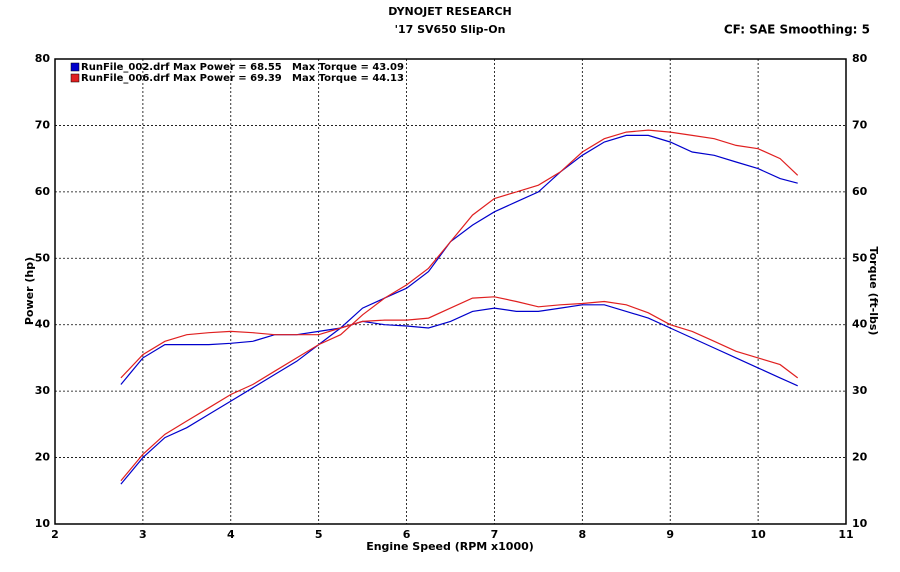  What do you see at coordinates (43, 324) in the screenshot?
I see `y-tick-label: 40` at bounding box center [43, 324].